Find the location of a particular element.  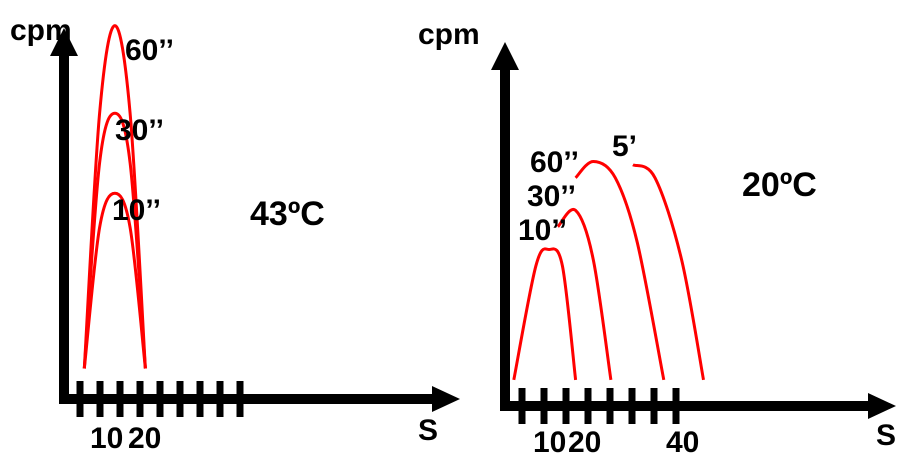

temperature-annotation: 43ºC is located at coordinates (287, 214).